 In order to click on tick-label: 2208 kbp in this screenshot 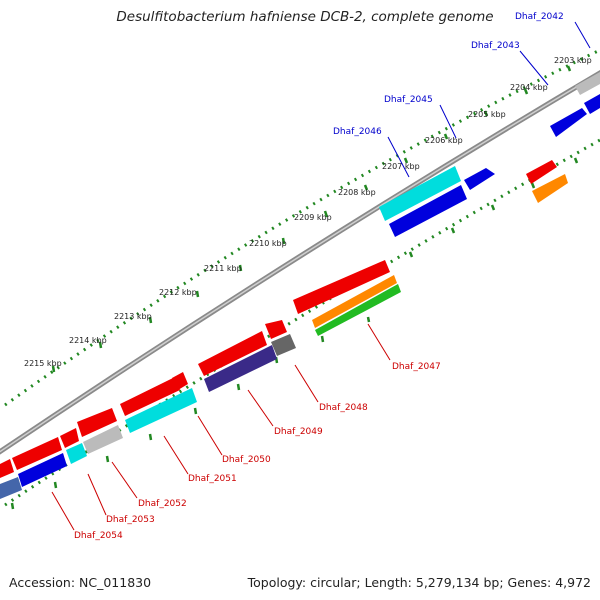, I will do `click(357, 192)`.